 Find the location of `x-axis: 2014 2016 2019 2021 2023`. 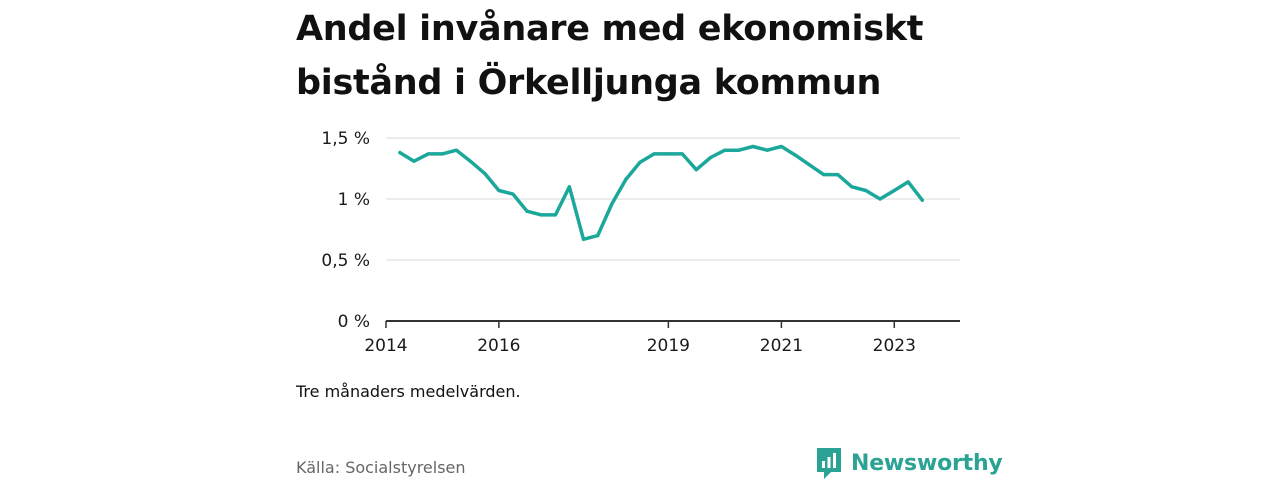

x-axis: 2014 2016 2019 2021 2023 is located at coordinates (640, 338).